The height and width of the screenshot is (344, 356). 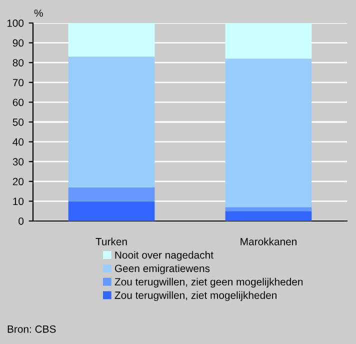 What do you see at coordinates (18, 102) in the screenshot?
I see `y-tick-label: 60` at bounding box center [18, 102].